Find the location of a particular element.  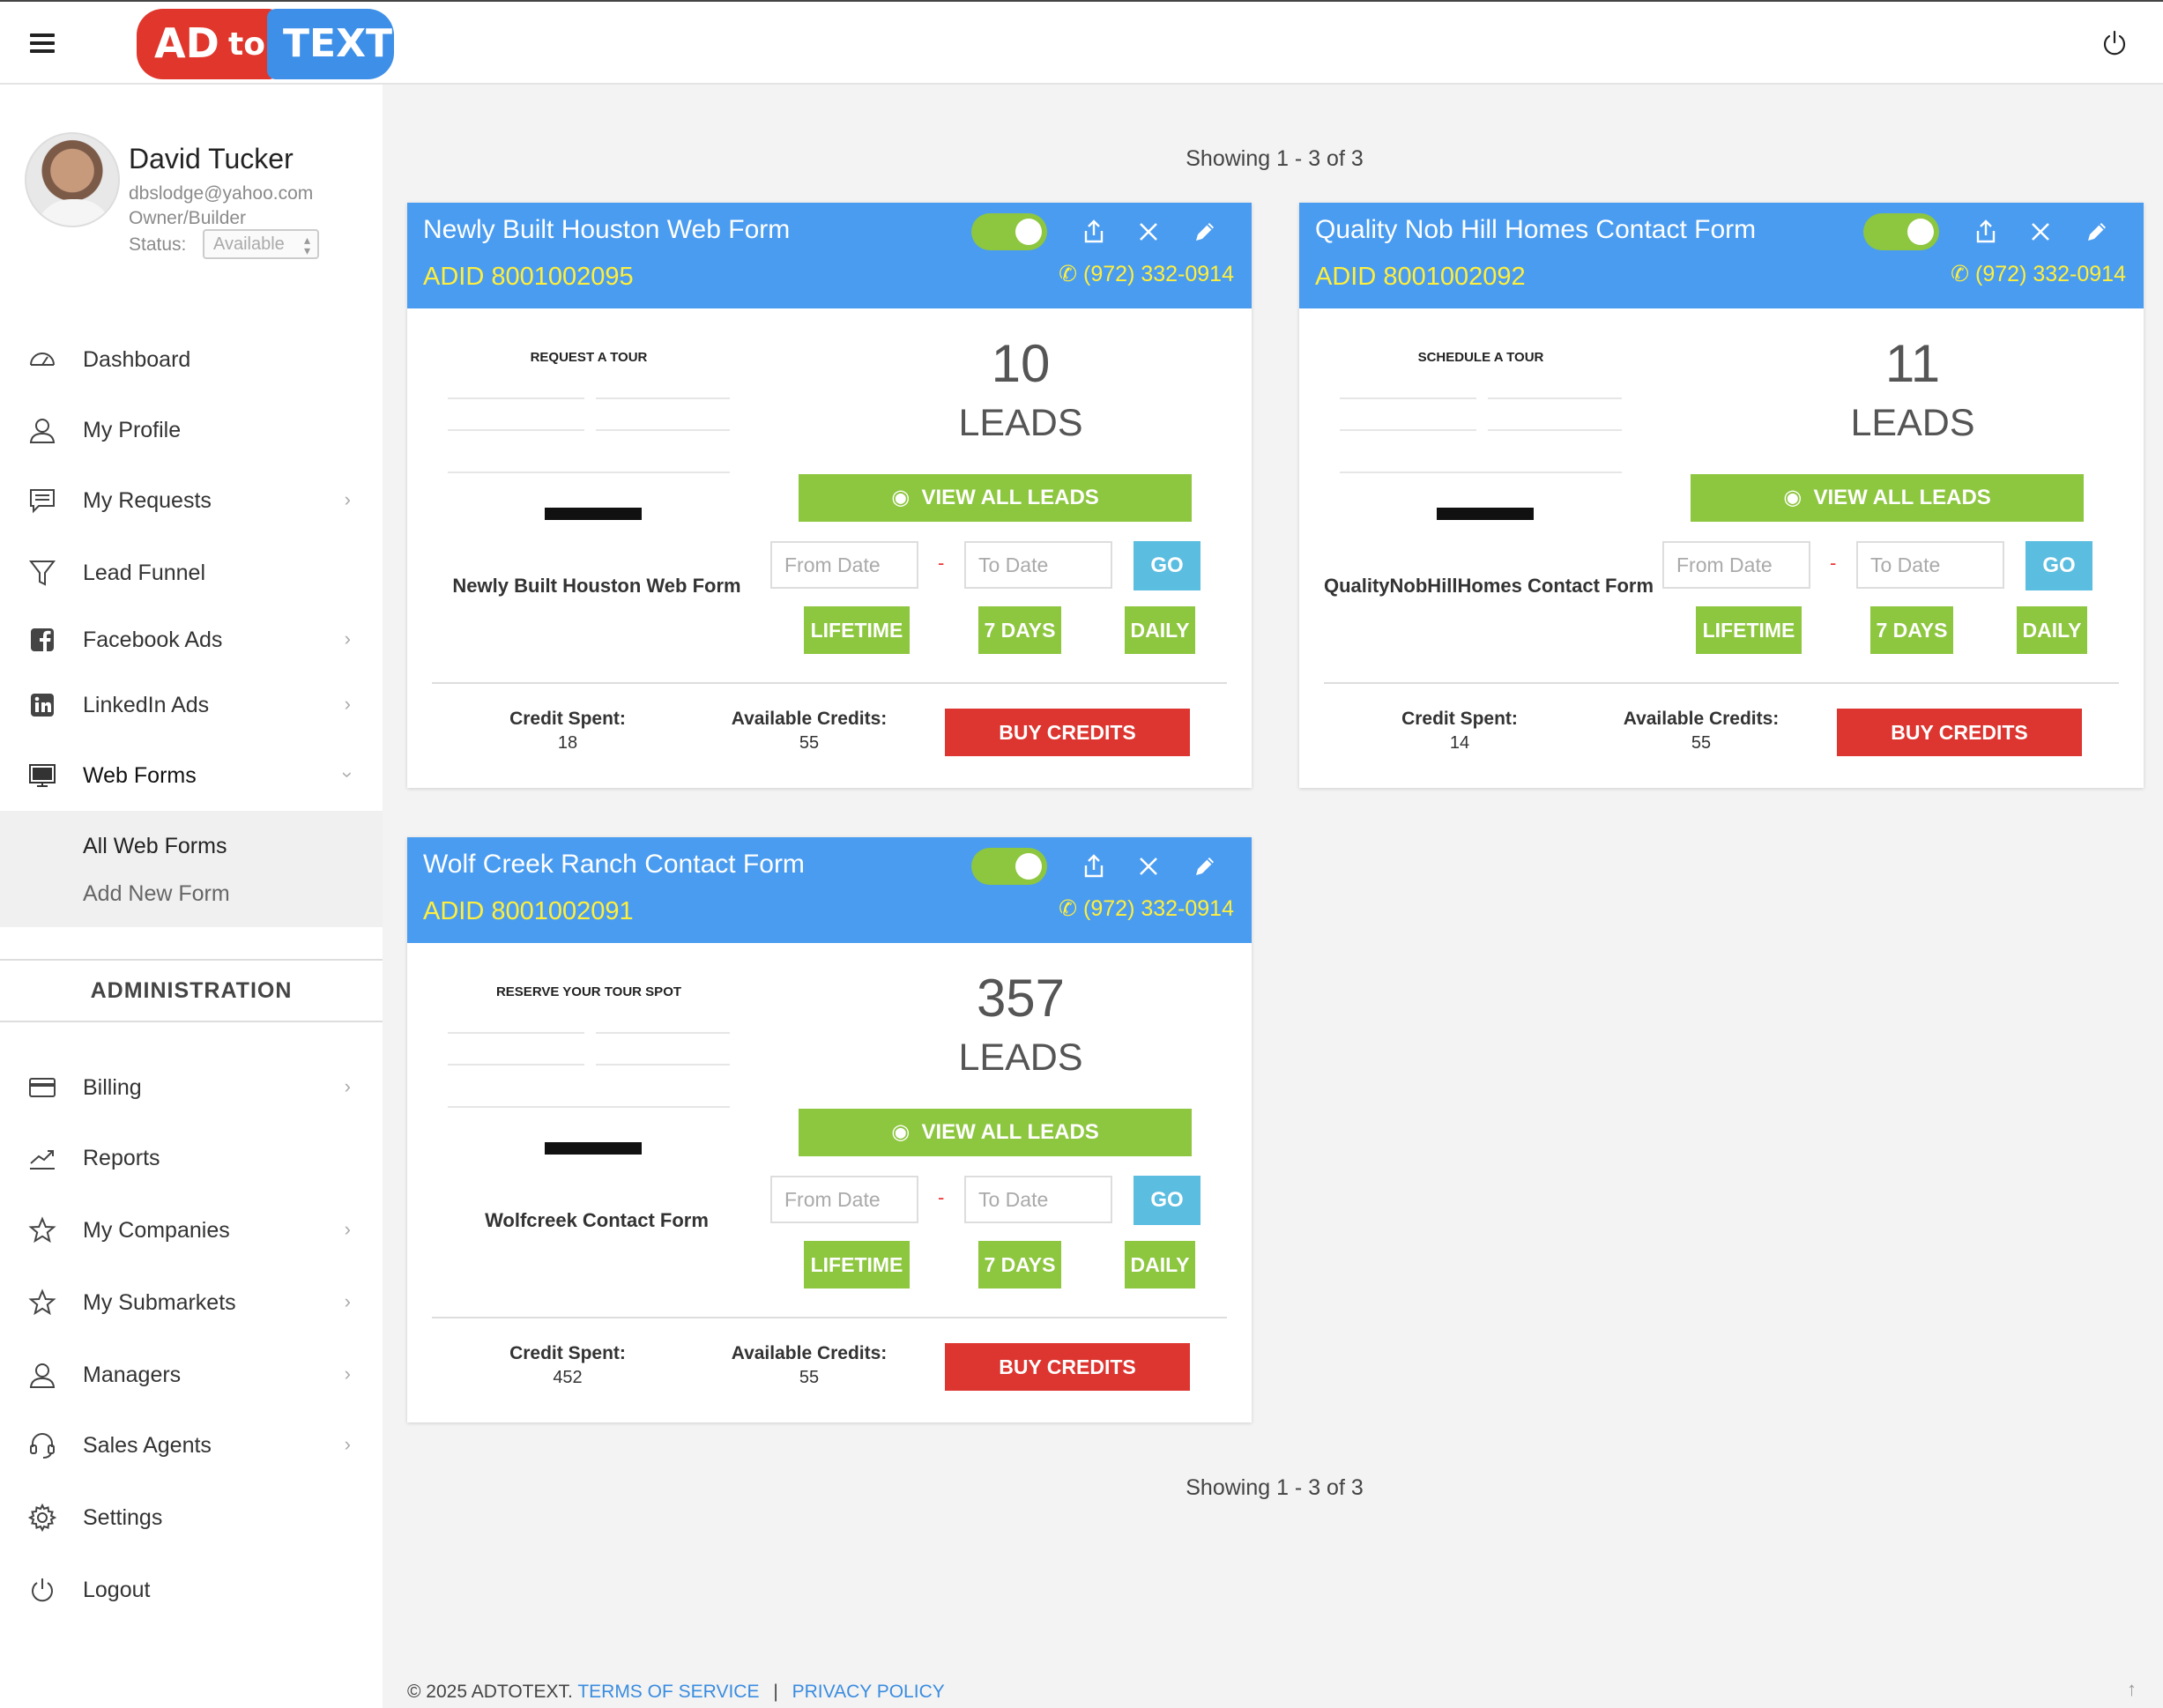

sidebar-item-my-profile: My Profile is located at coordinates (191, 430).